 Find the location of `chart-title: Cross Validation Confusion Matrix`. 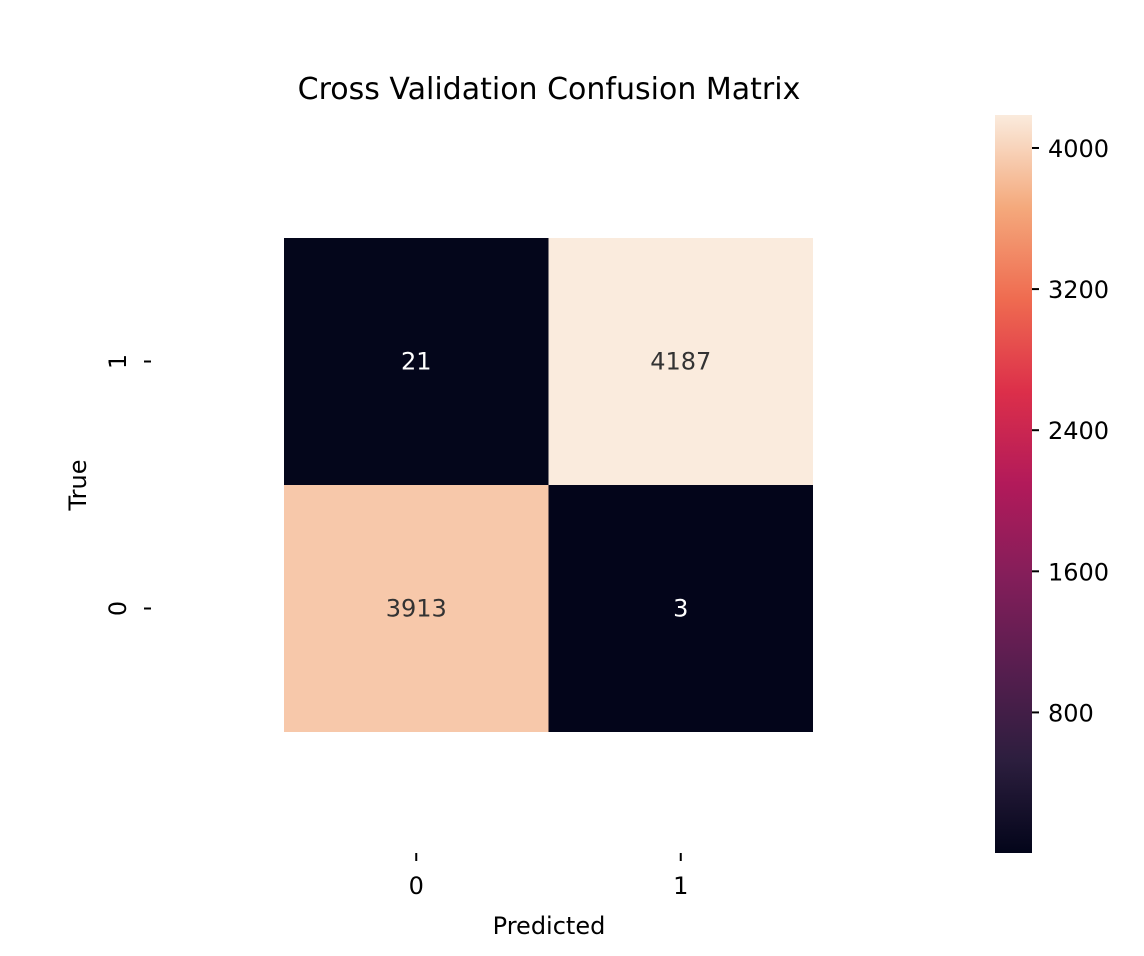

chart-title: Cross Validation Confusion Matrix is located at coordinates (549, 89).